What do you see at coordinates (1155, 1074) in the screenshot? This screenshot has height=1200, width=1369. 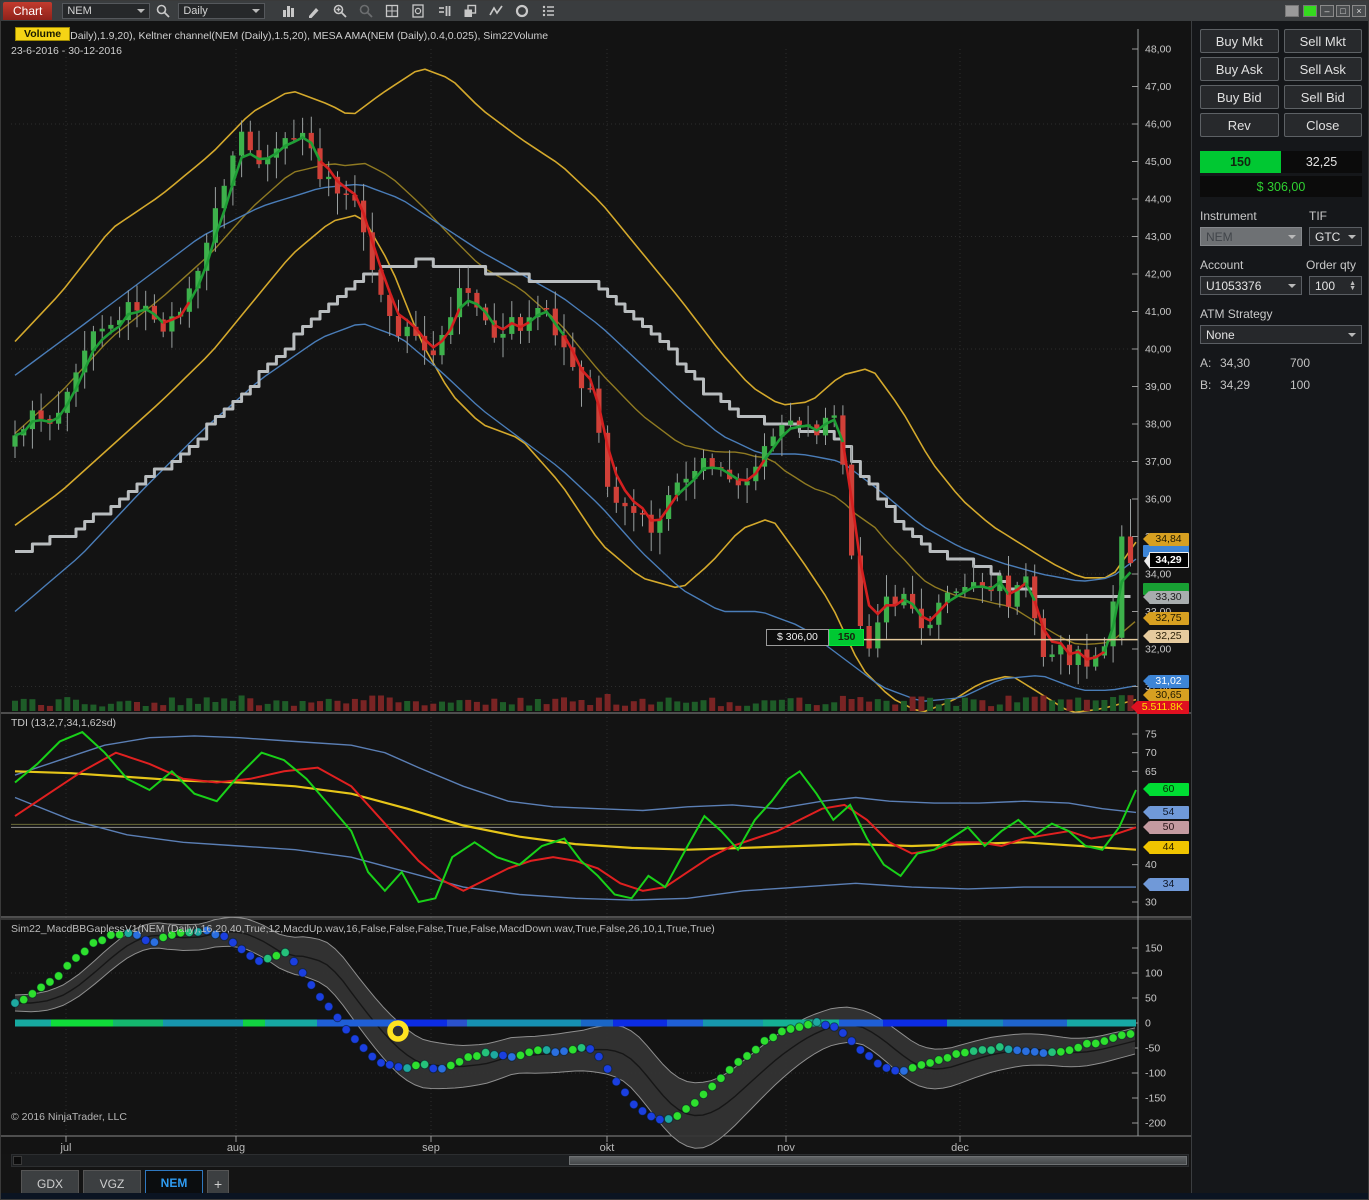 I see `svg-text: -100` at bounding box center [1155, 1074].